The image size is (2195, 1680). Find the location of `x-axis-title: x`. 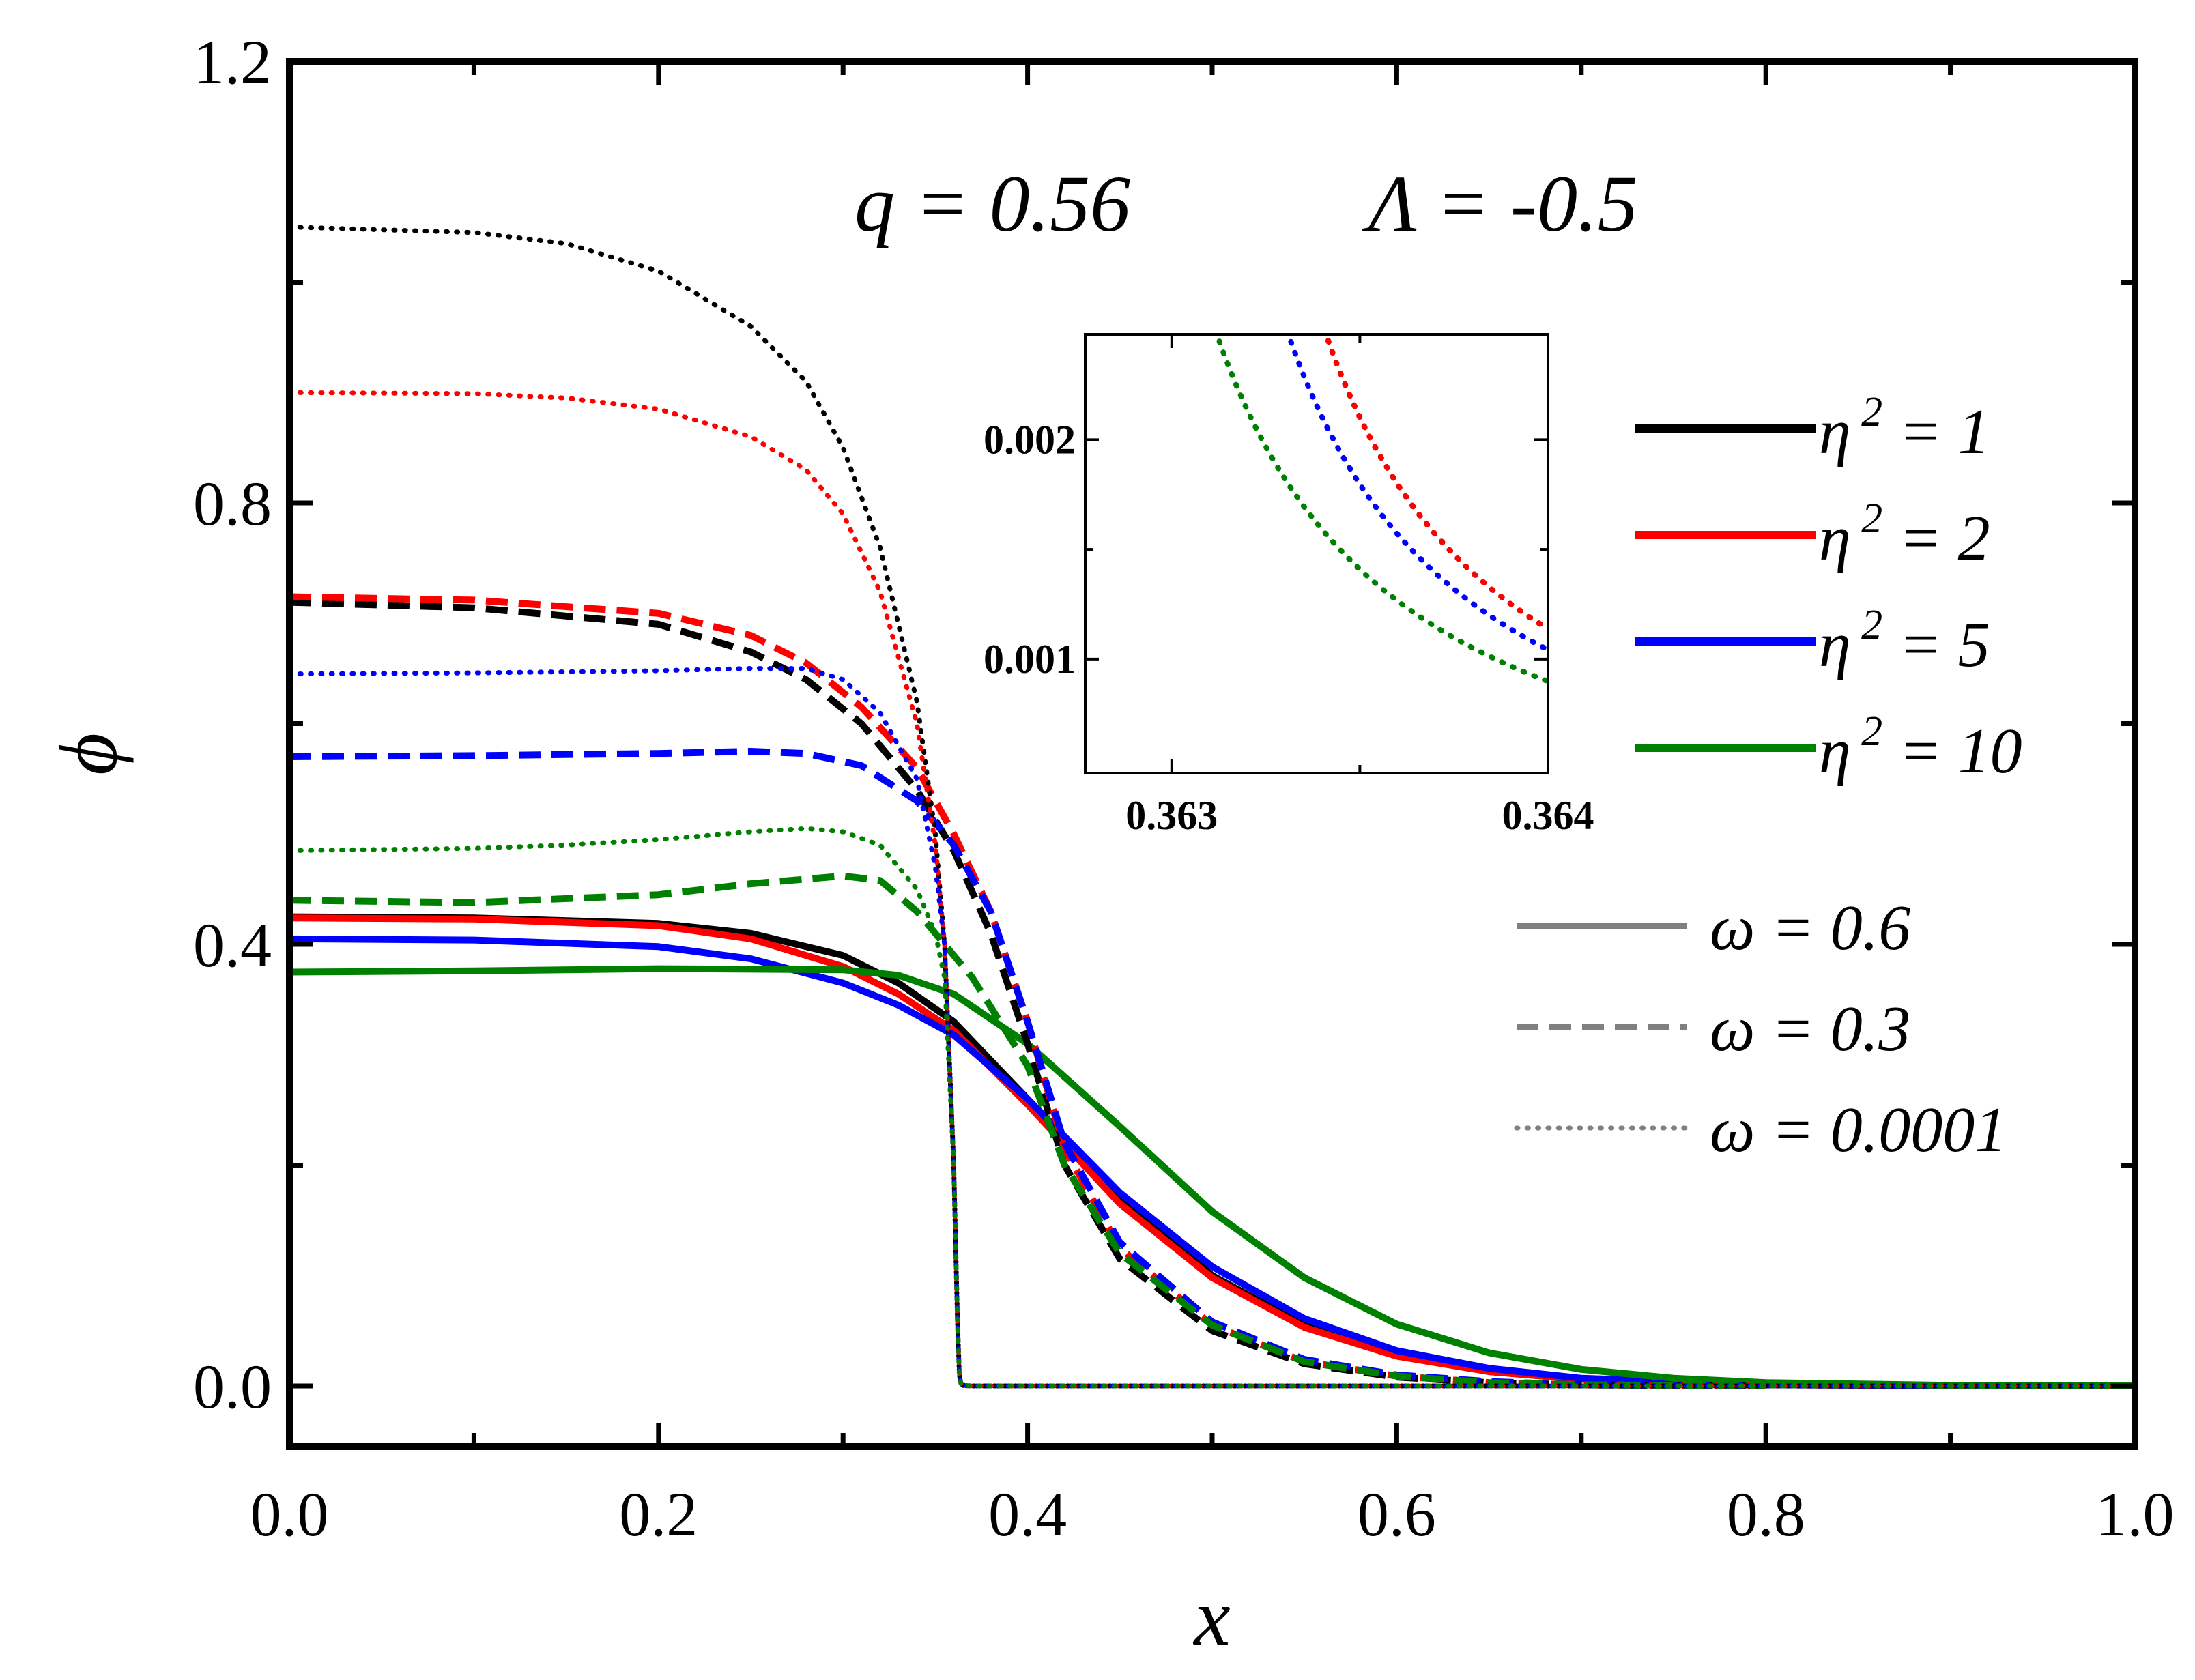

x-axis-title: x is located at coordinates (1211, 1617).